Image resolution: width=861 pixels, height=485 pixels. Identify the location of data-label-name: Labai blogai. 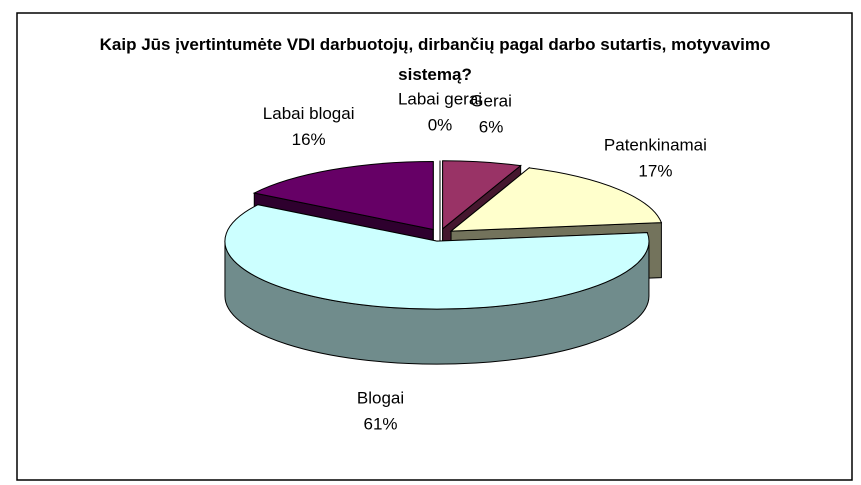
(309, 113).